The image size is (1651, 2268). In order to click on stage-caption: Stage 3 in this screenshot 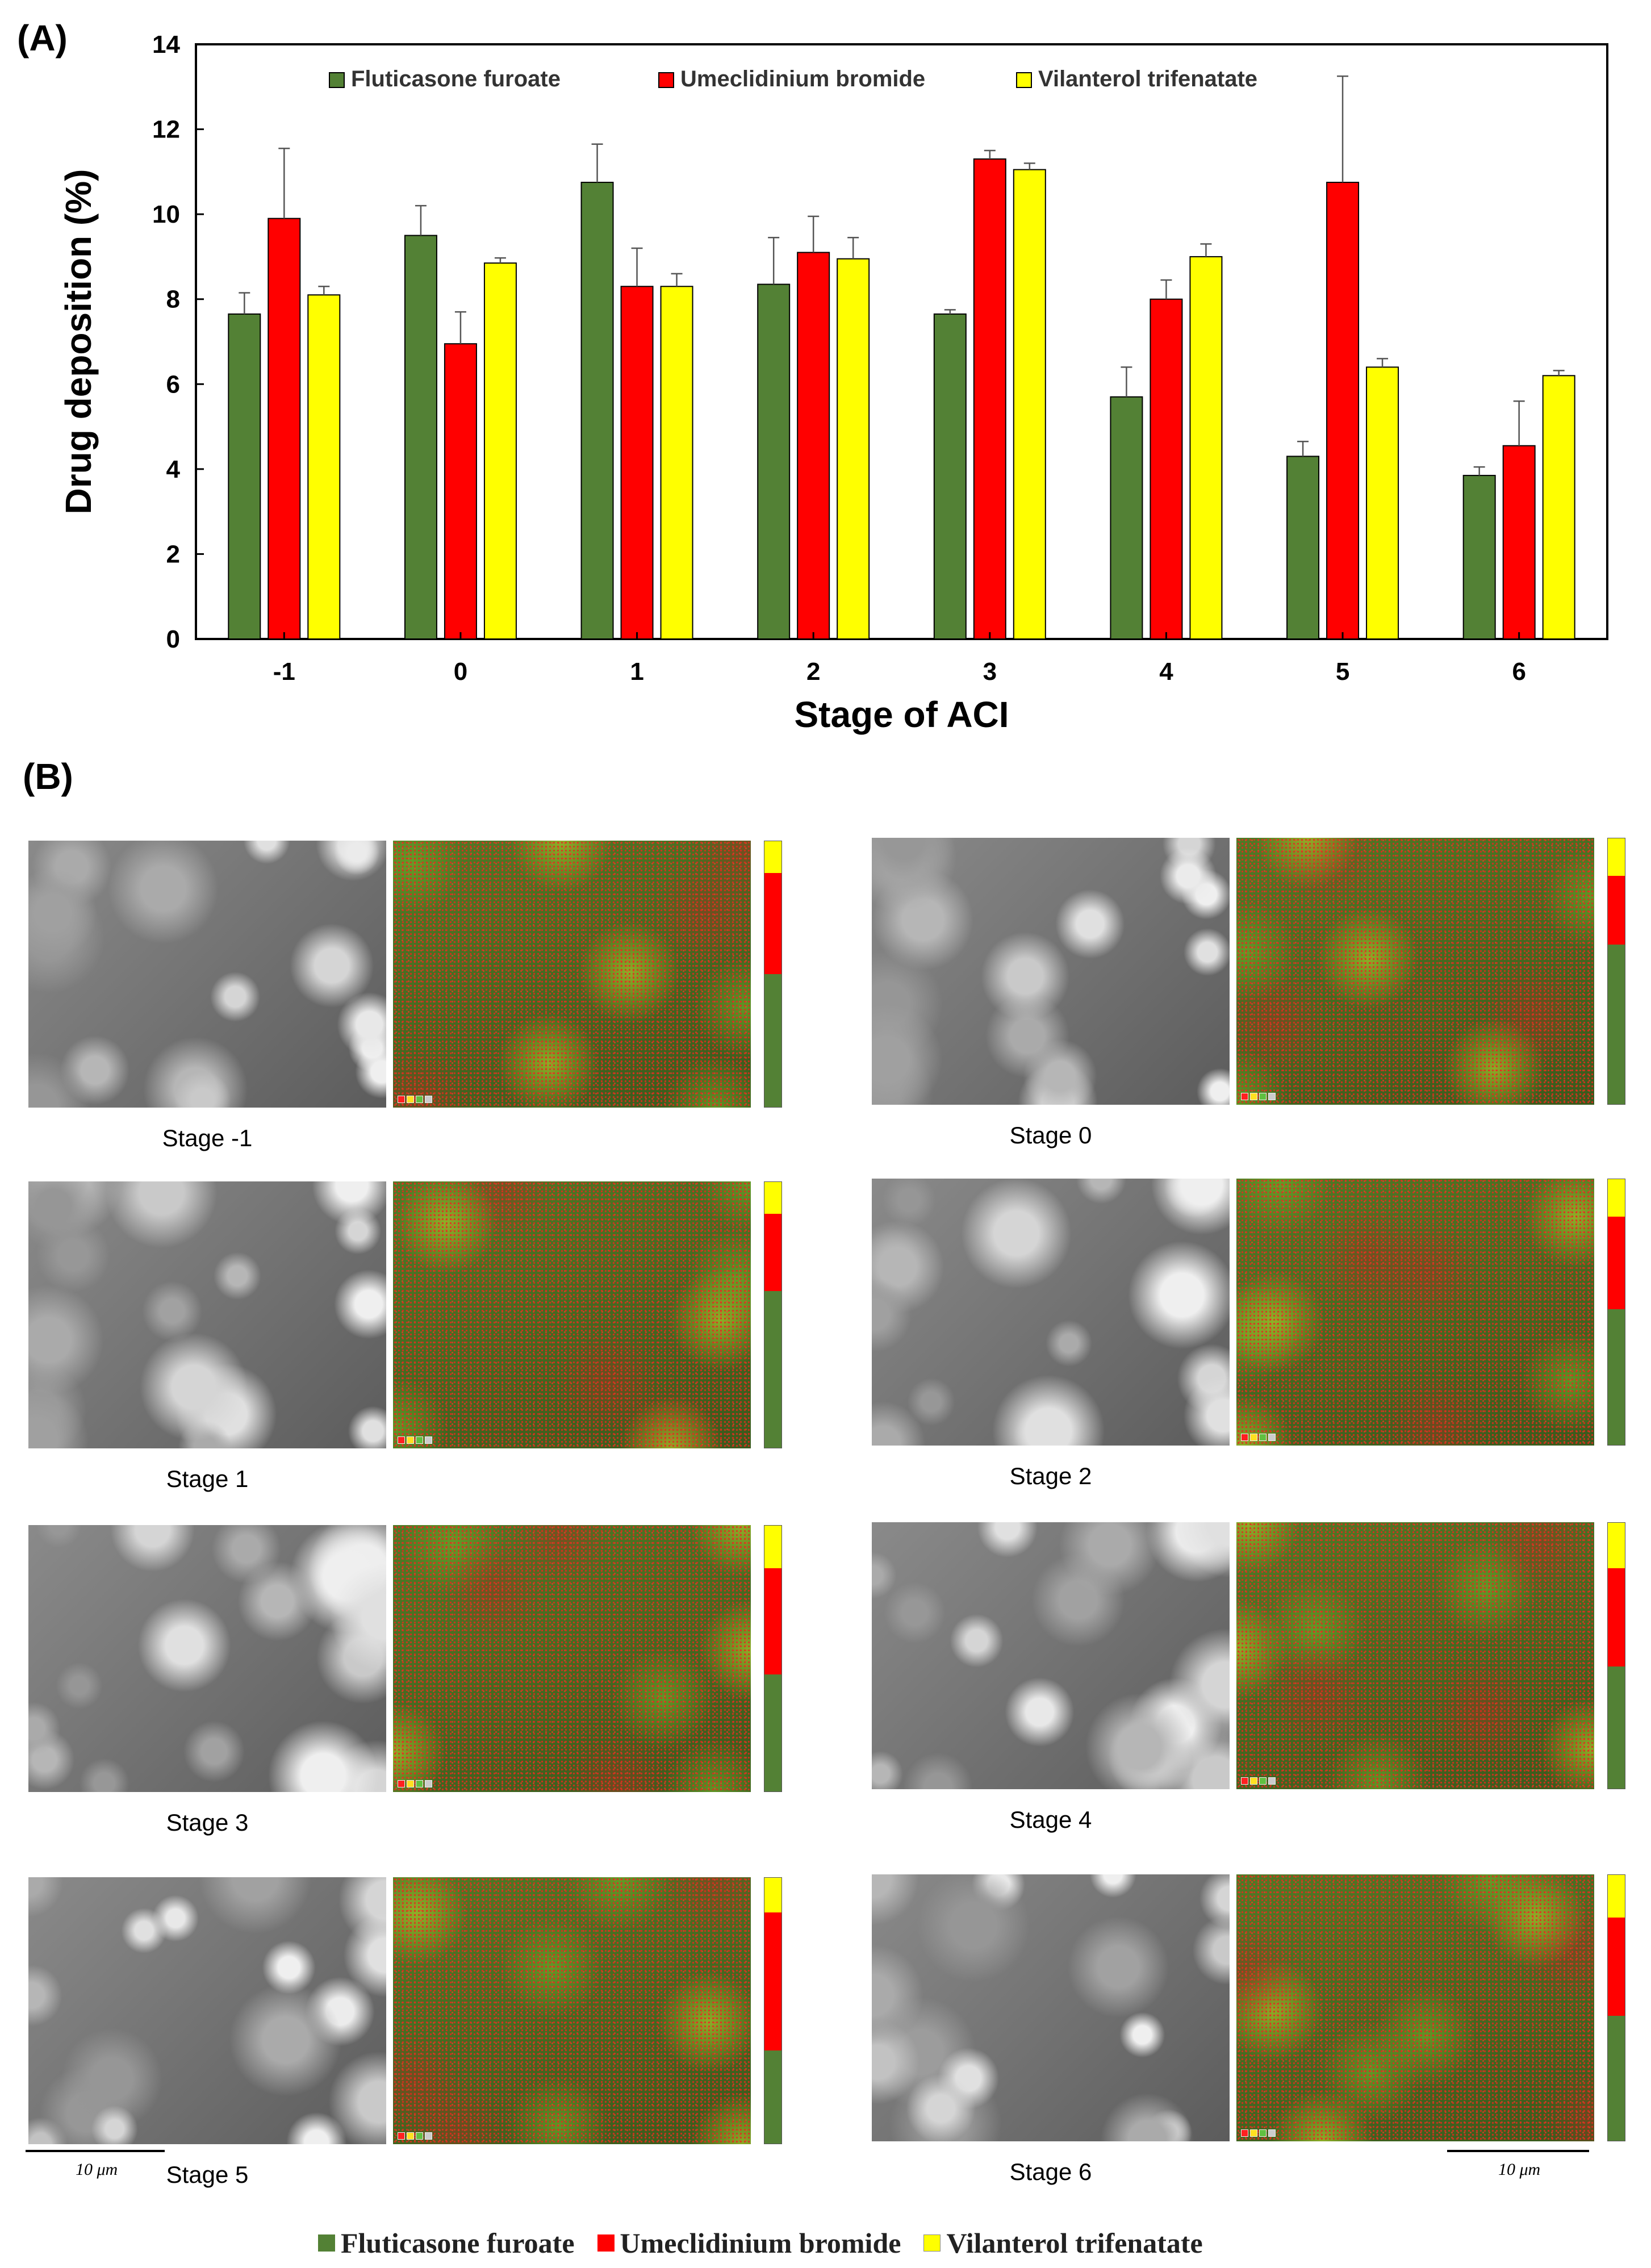, I will do `click(207, 1822)`.